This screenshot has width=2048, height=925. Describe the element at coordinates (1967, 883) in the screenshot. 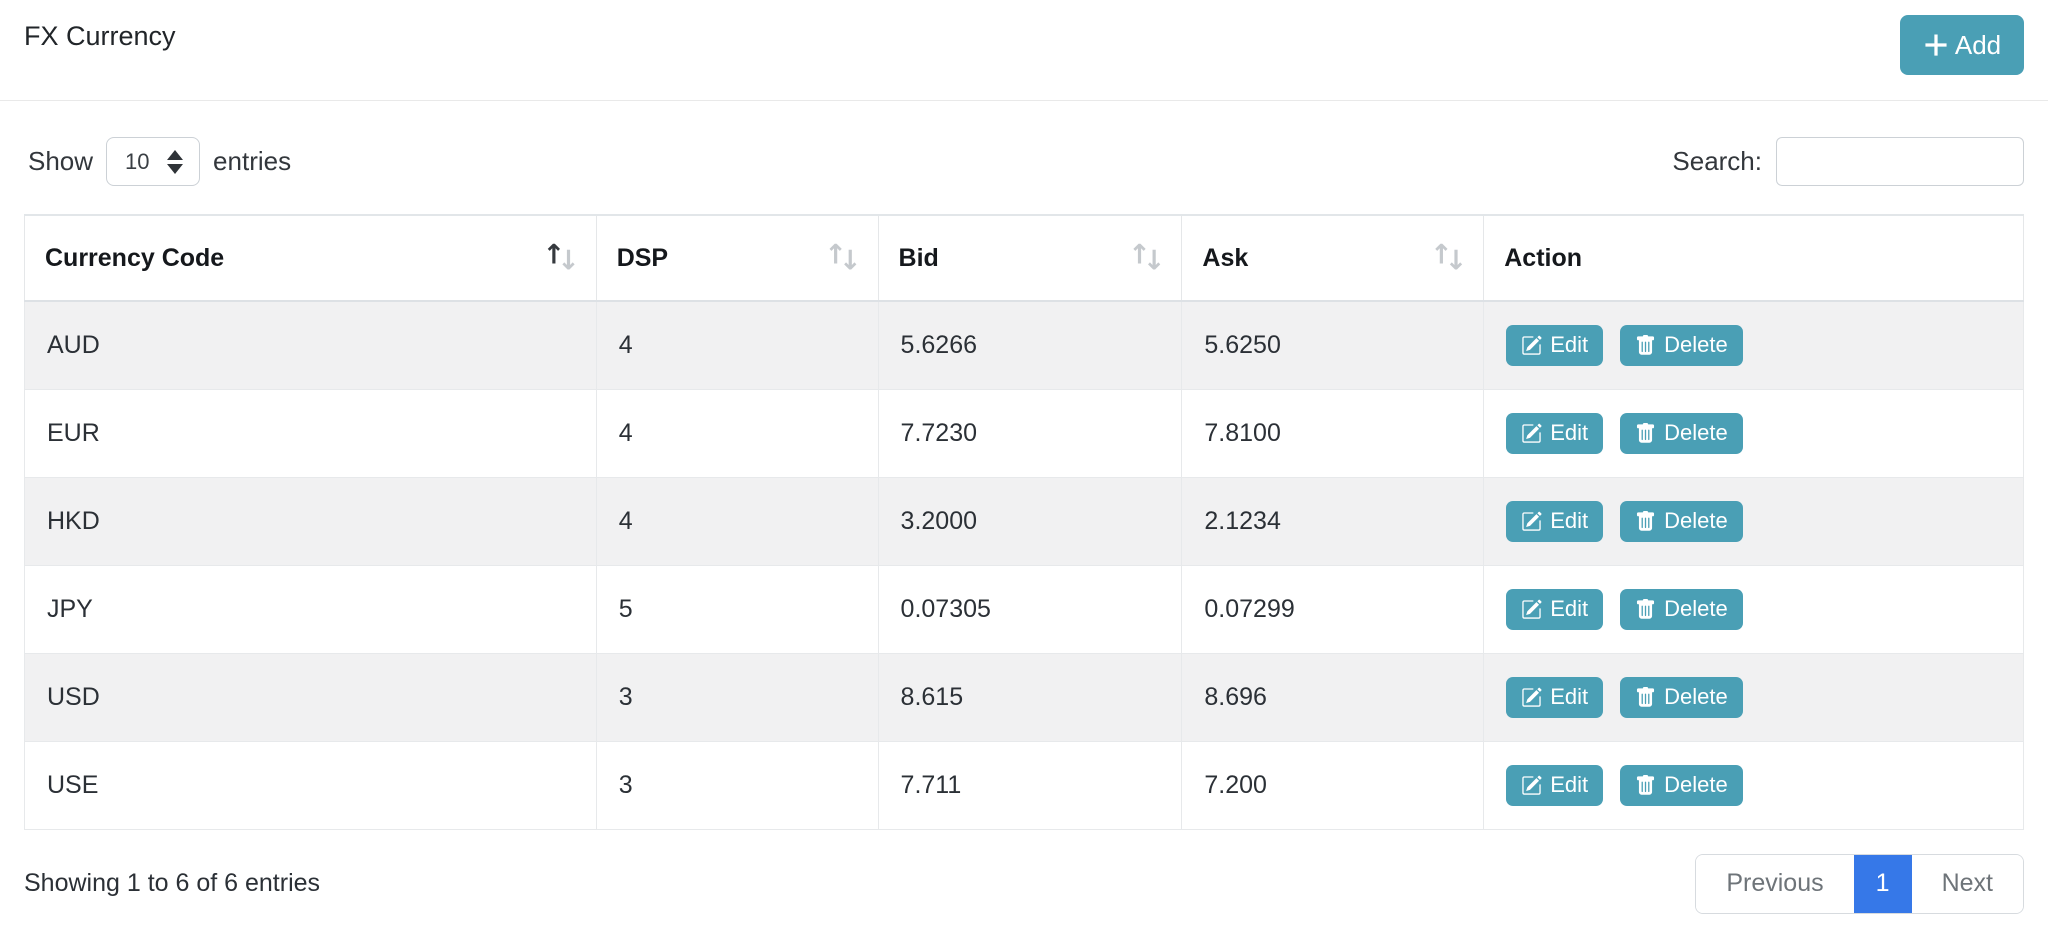

I see `next-page-button: Next` at that location.